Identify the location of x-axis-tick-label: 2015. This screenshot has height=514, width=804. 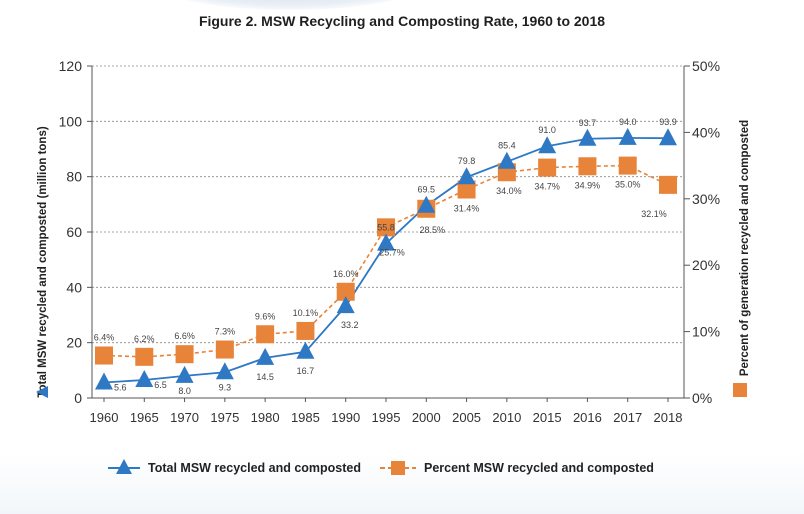
(547, 417).